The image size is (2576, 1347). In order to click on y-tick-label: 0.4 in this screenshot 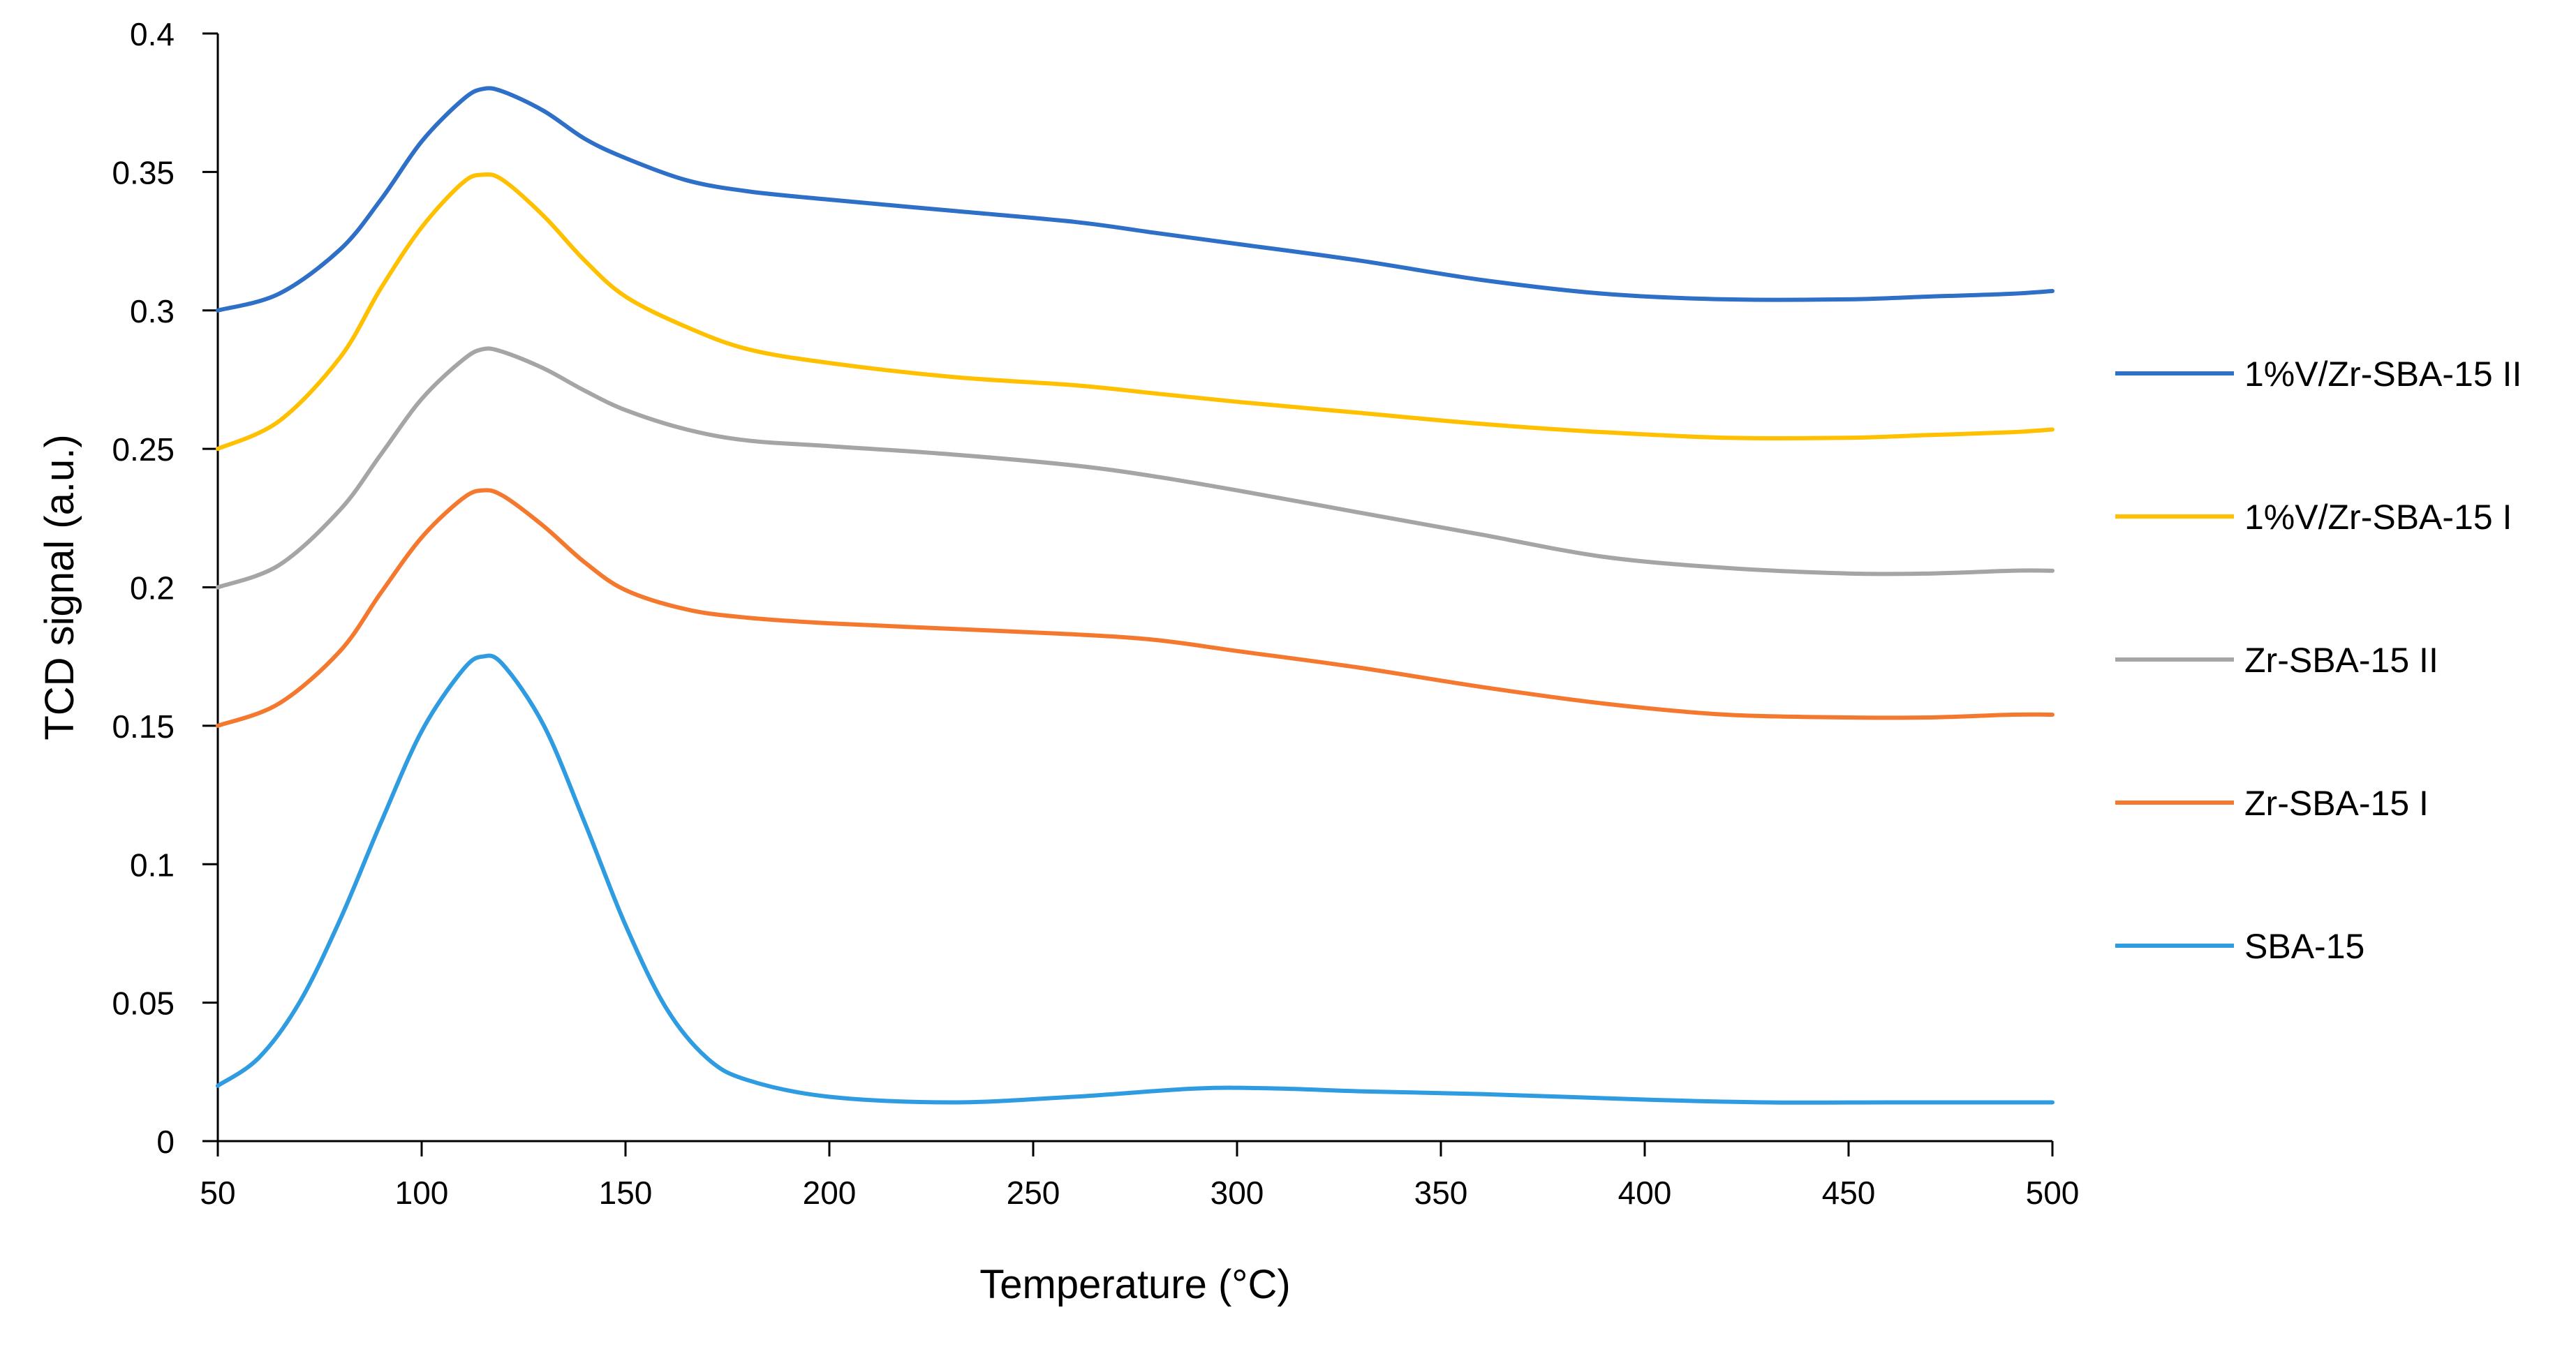, I will do `click(152, 34)`.